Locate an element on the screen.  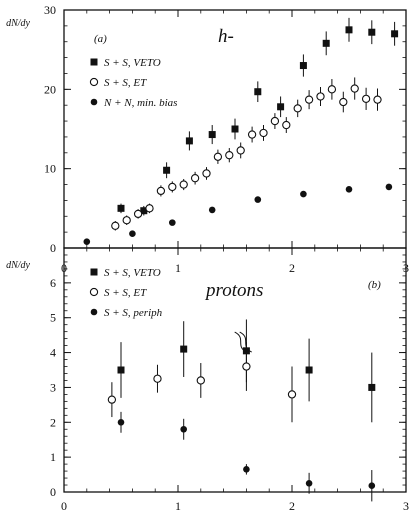
y-tick-label: 5 is located at coordinates (53, 318).